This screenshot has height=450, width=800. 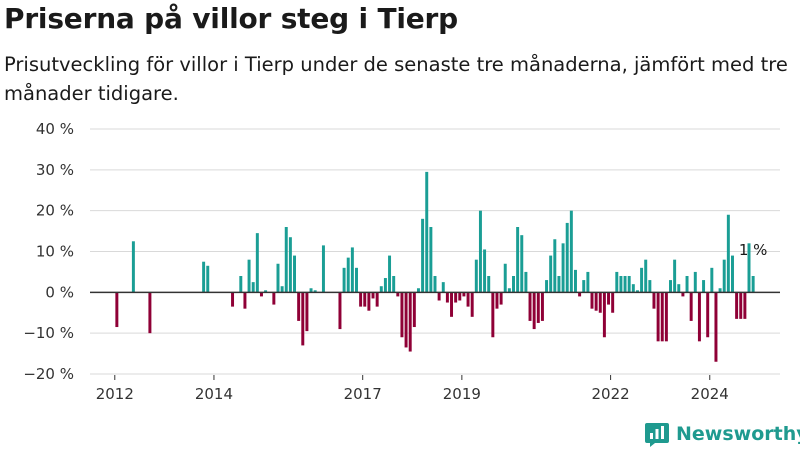 I want to click on y-tick-label: 10 %, so click(x=55, y=252).